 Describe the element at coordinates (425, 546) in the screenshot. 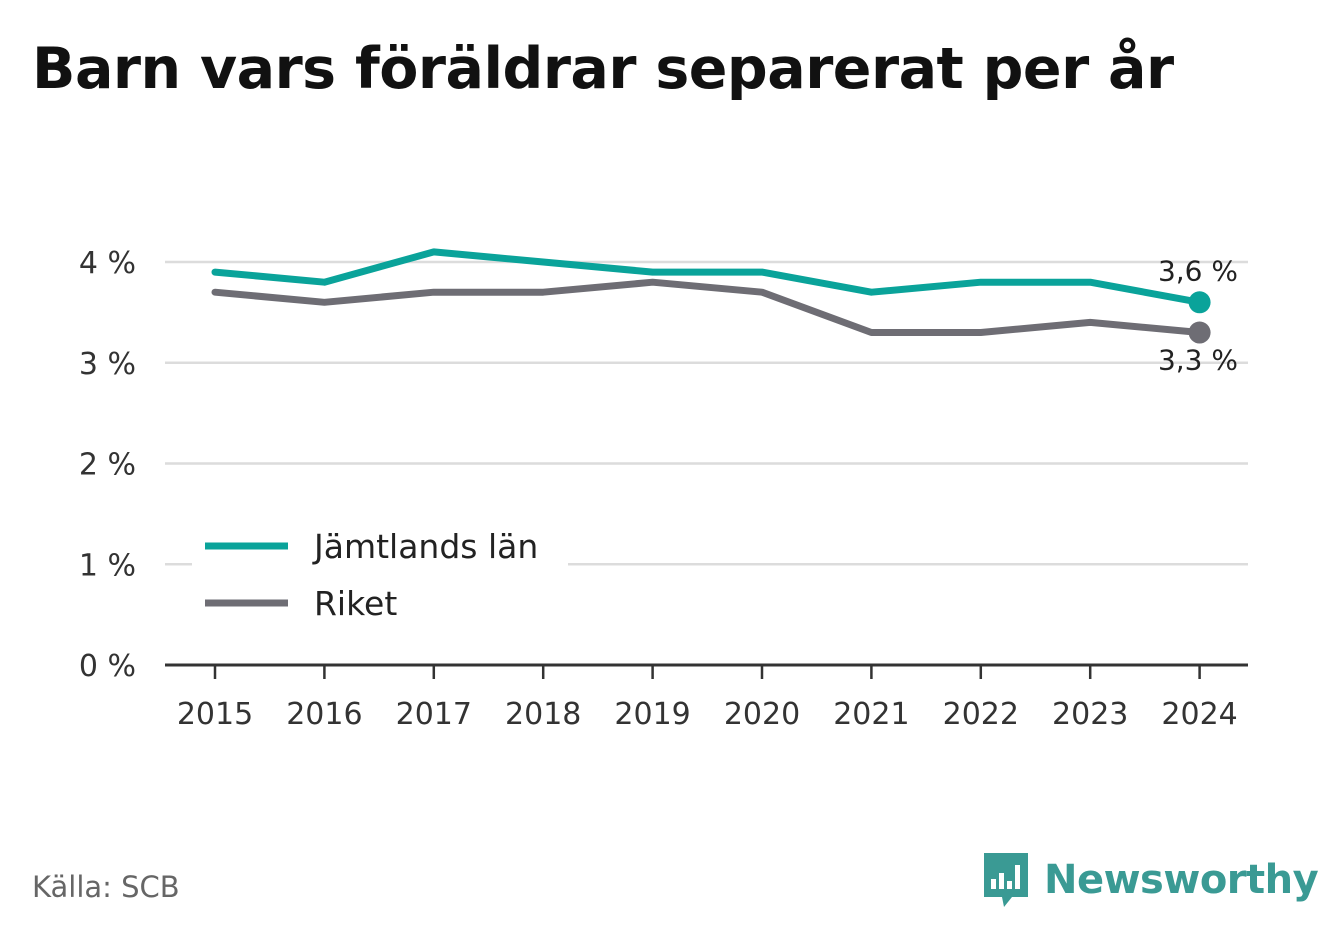

I see `legend-label: Jämtlands län` at that location.